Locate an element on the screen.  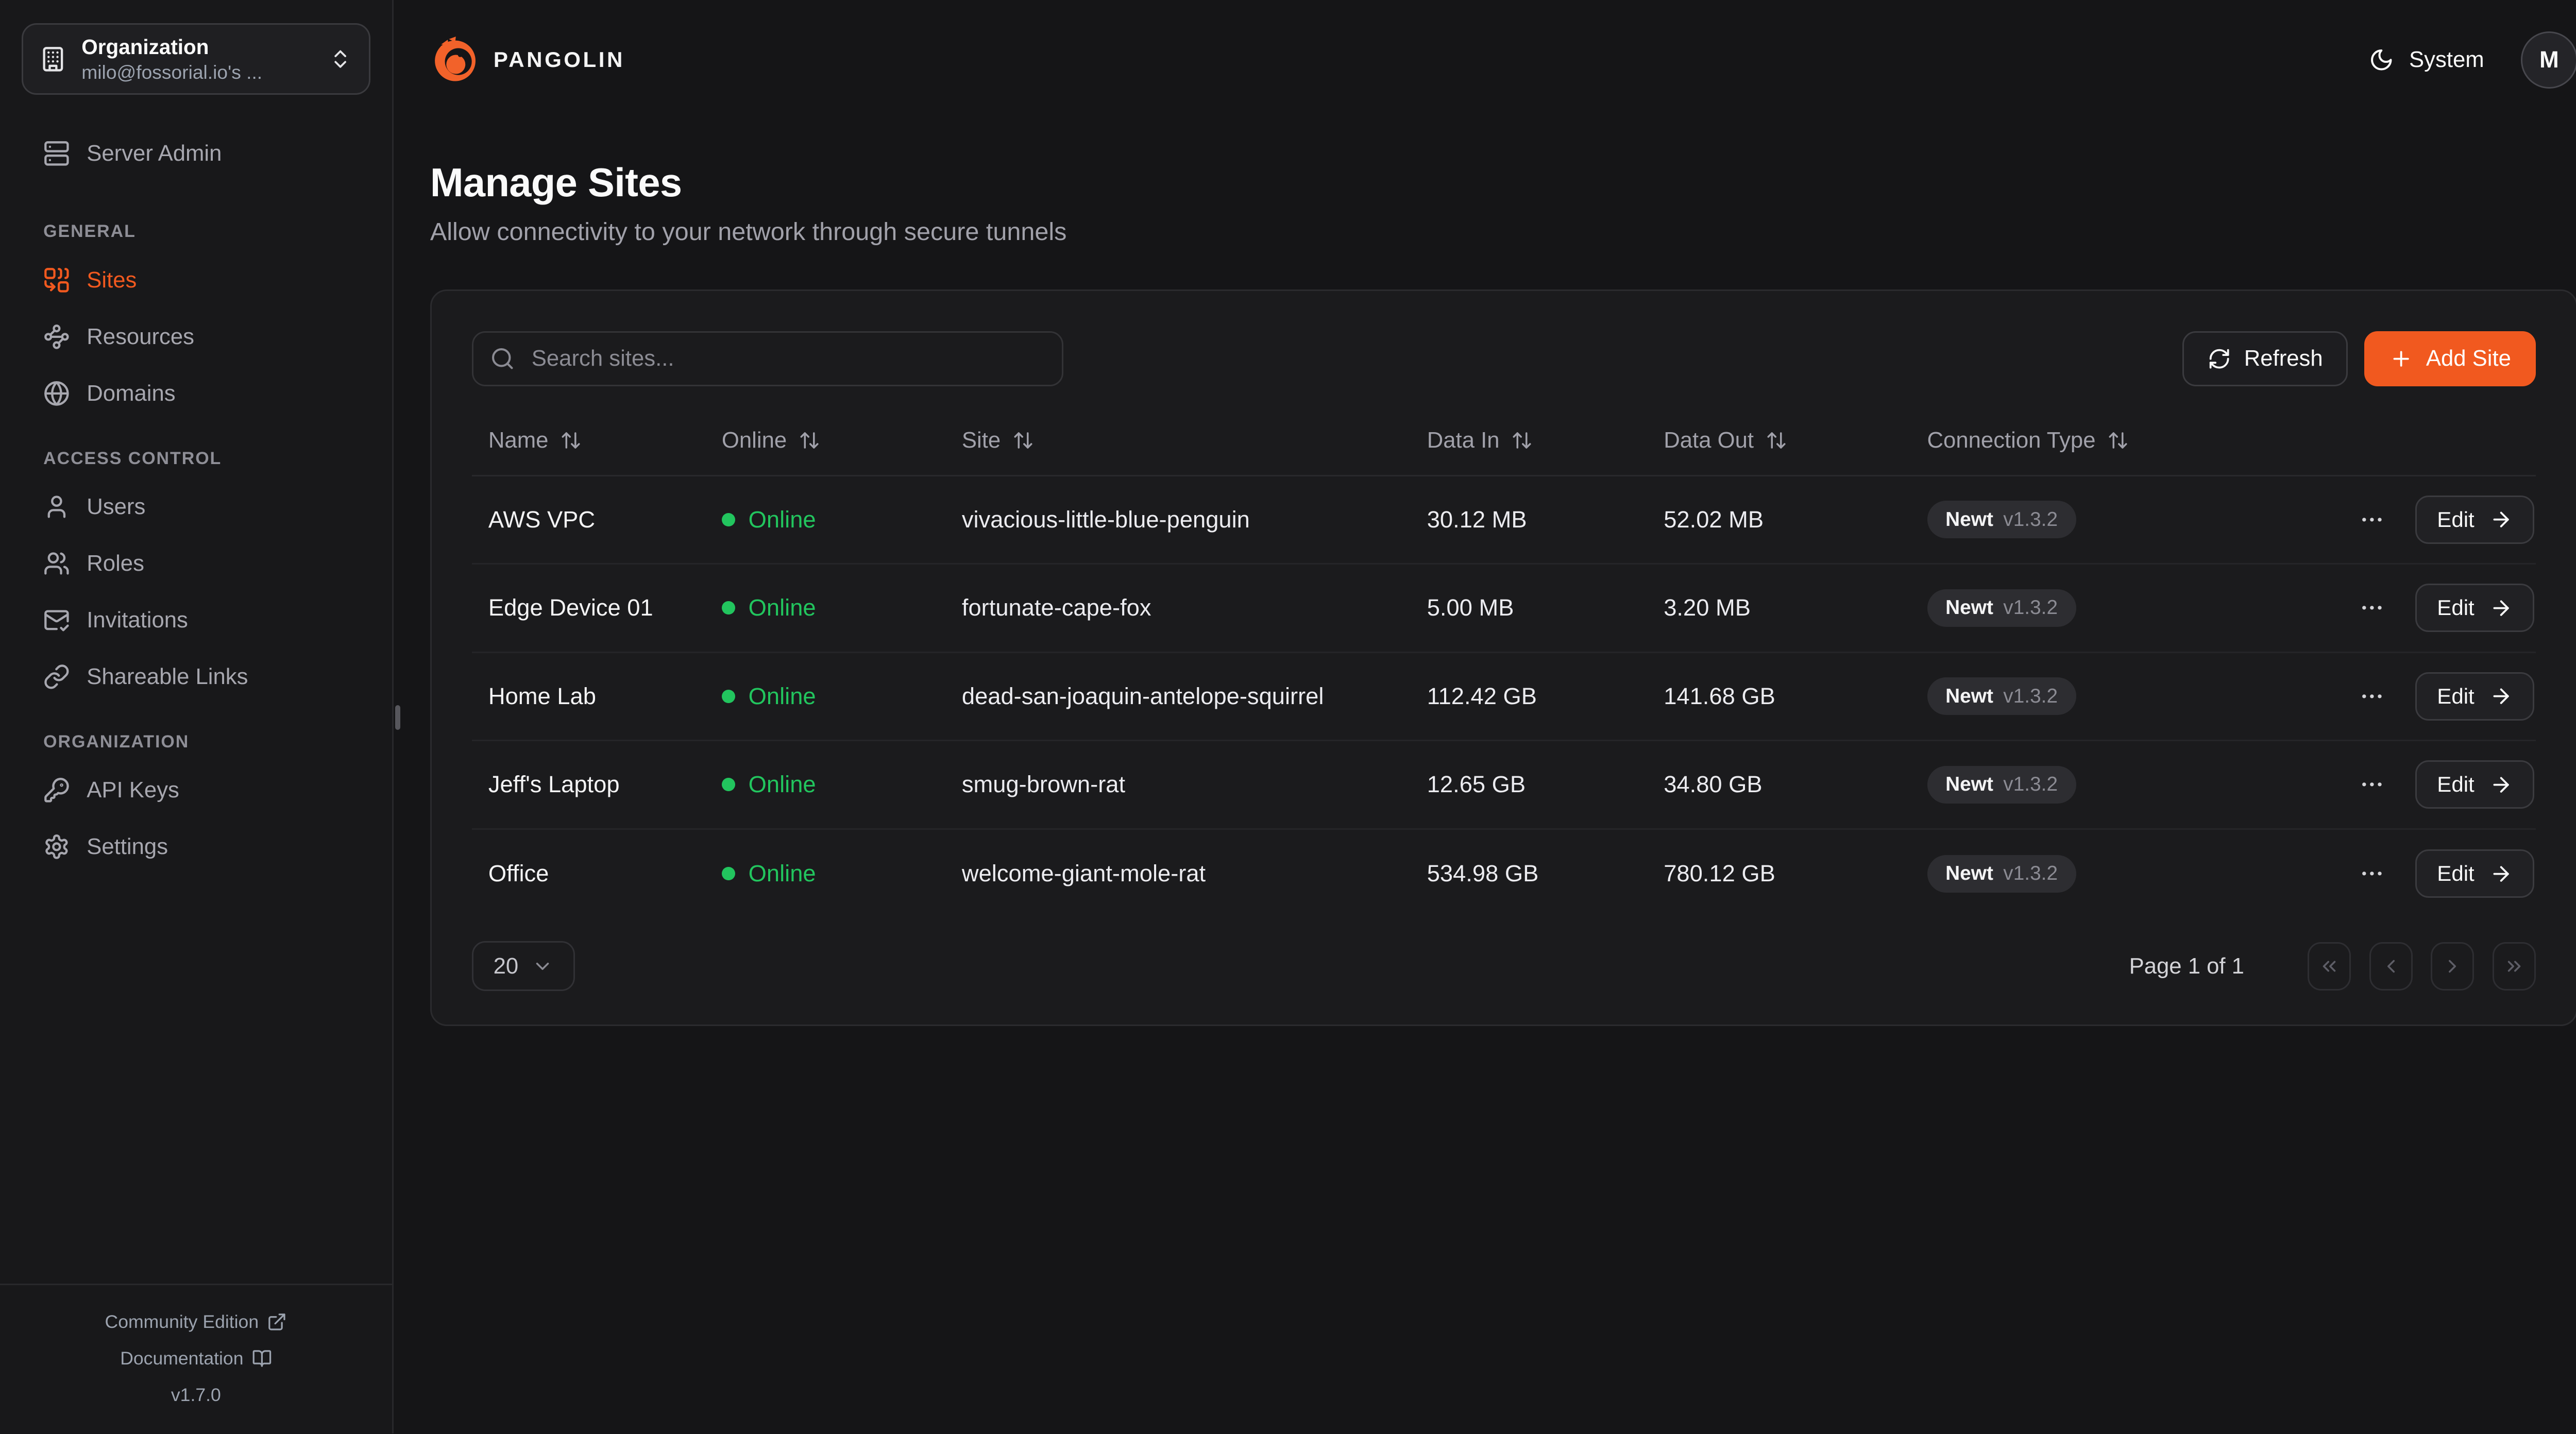
sidebar-item-invitations: Invitations is located at coordinates (196, 620).